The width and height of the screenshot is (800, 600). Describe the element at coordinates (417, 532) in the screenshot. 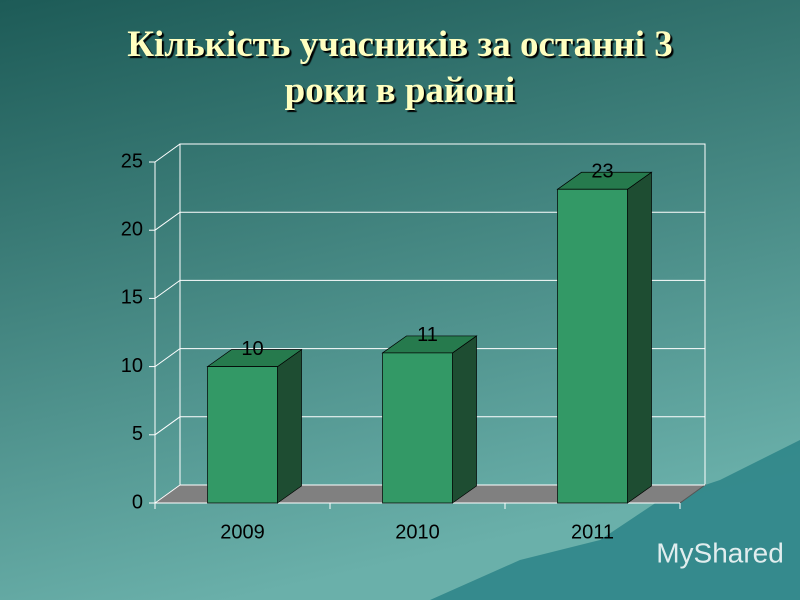

I see `x-tick-label: 2010` at that location.